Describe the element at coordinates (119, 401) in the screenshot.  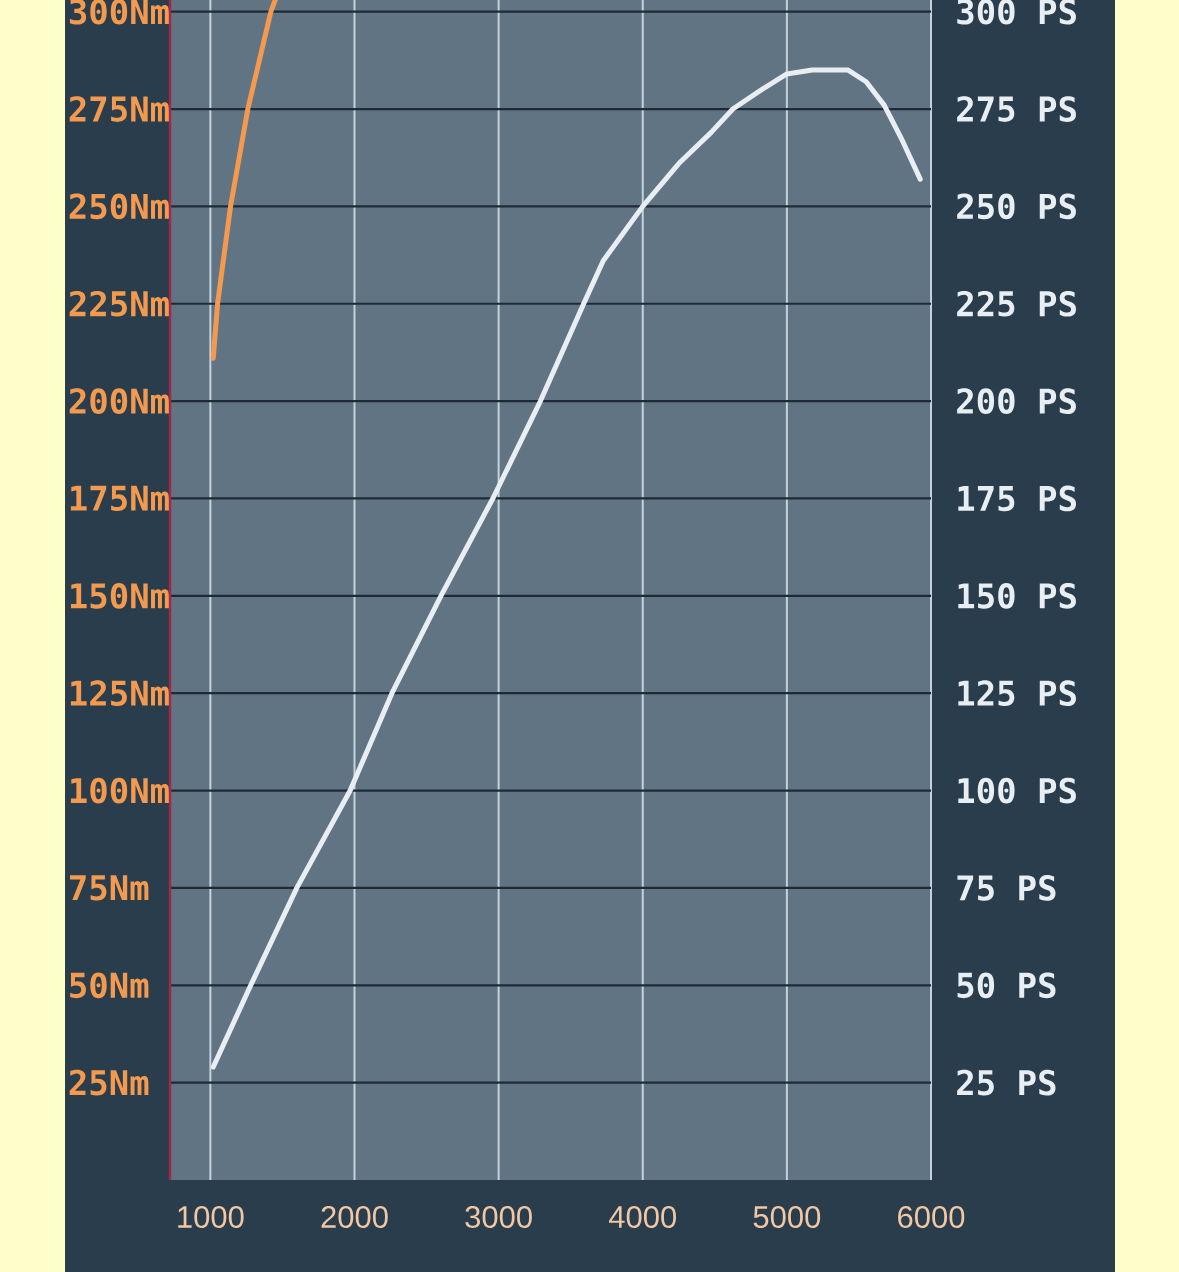
I see `y-tick-label: 200Nm` at that location.